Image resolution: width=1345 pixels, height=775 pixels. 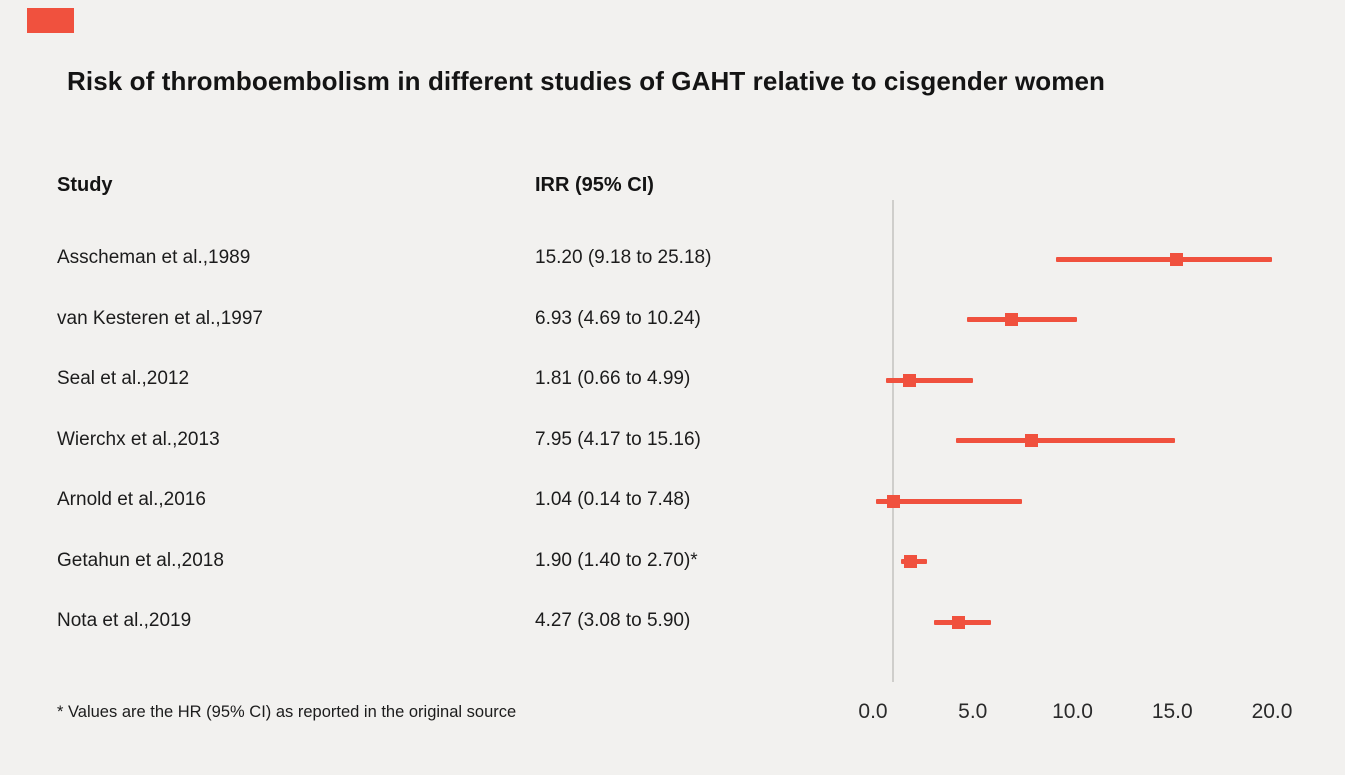 I want to click on study-name: Seal et al.,2012, so click(x=123, y=378).